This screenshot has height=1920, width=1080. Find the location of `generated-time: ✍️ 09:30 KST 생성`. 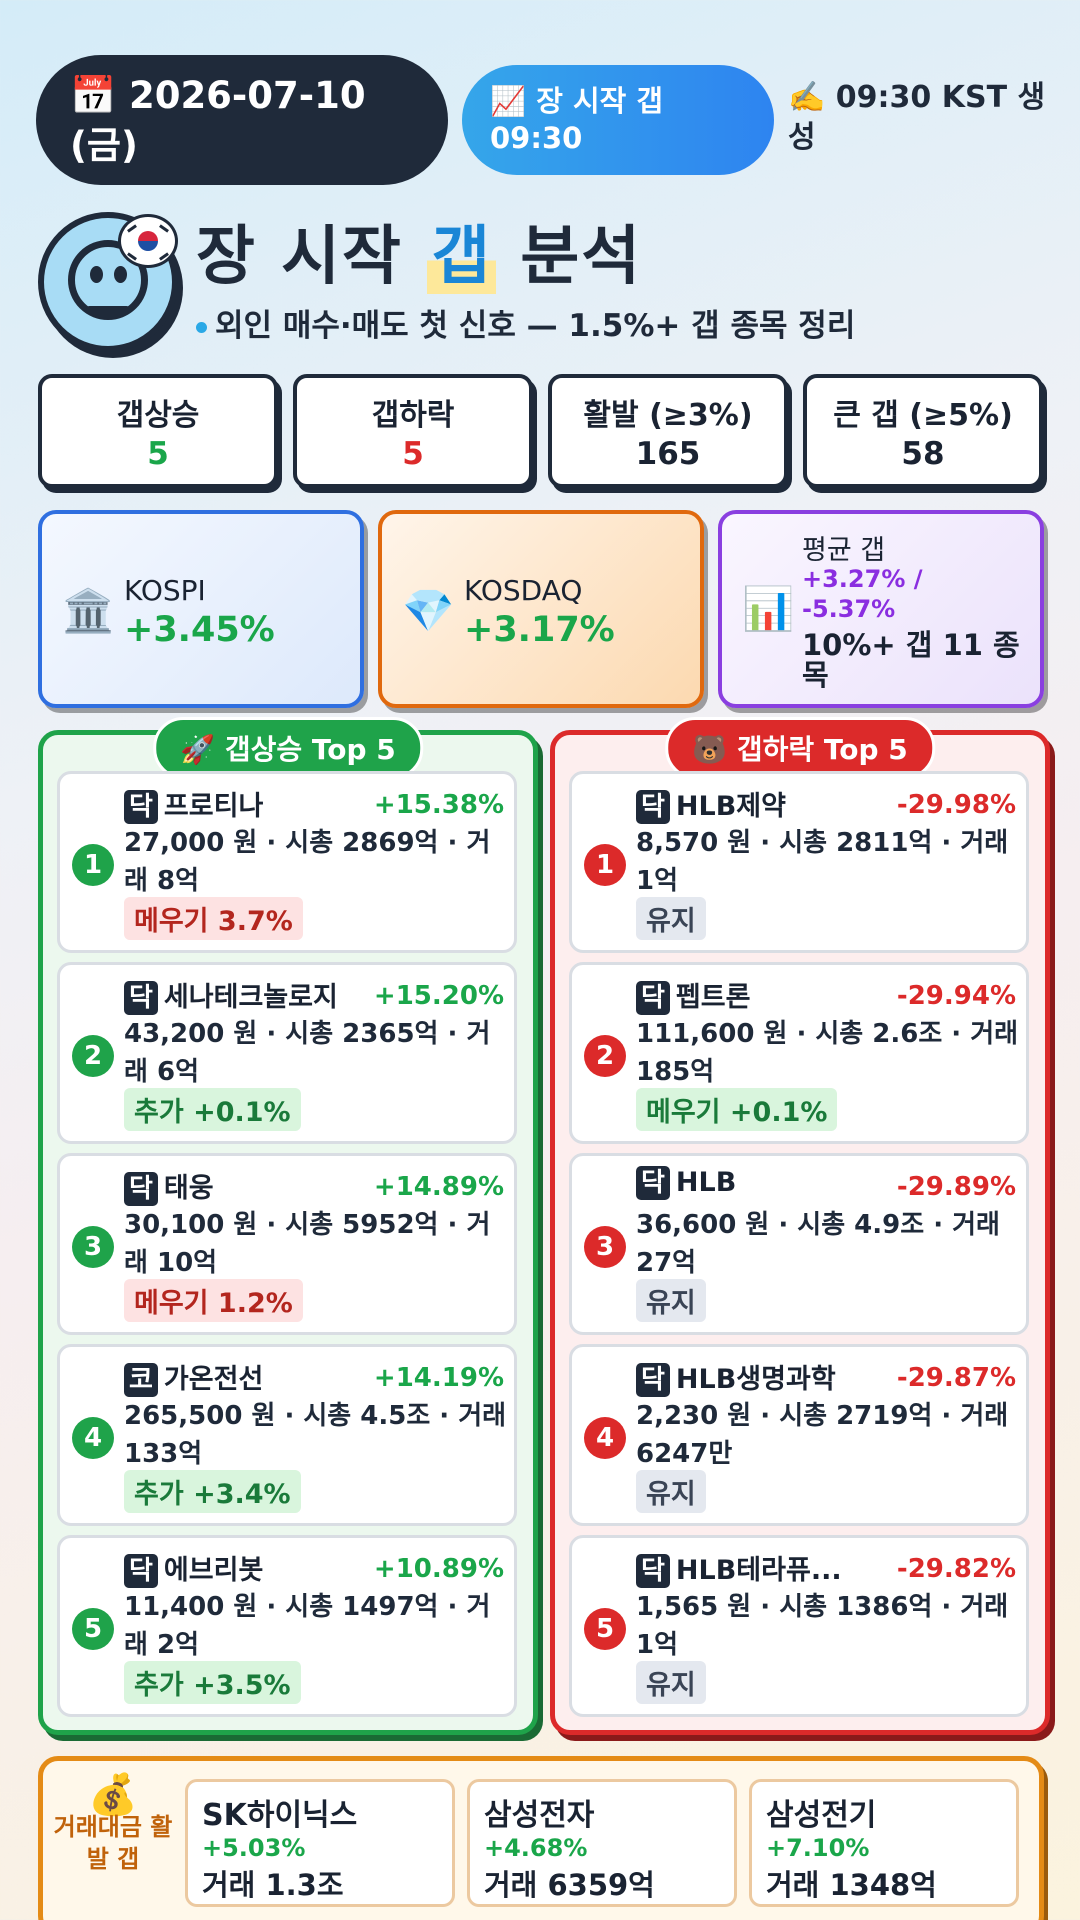

generated-time: ✍️ 09:30 KST 생성 is located at coordinates (917, 117).